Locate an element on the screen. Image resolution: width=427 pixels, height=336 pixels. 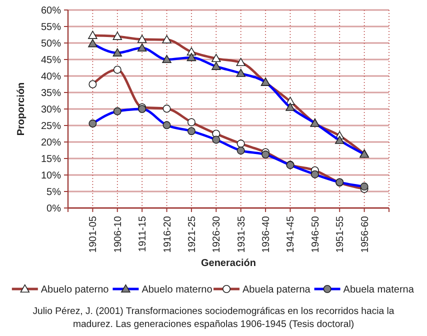
x-tick-label: 1956-60 is located at coordinates (365, 234).